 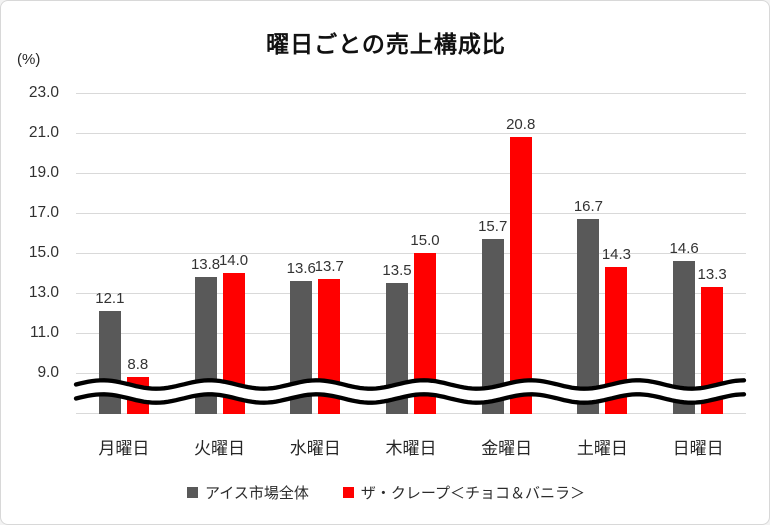 I want to click on x-axis-baseline, so click(x=411, y=413).